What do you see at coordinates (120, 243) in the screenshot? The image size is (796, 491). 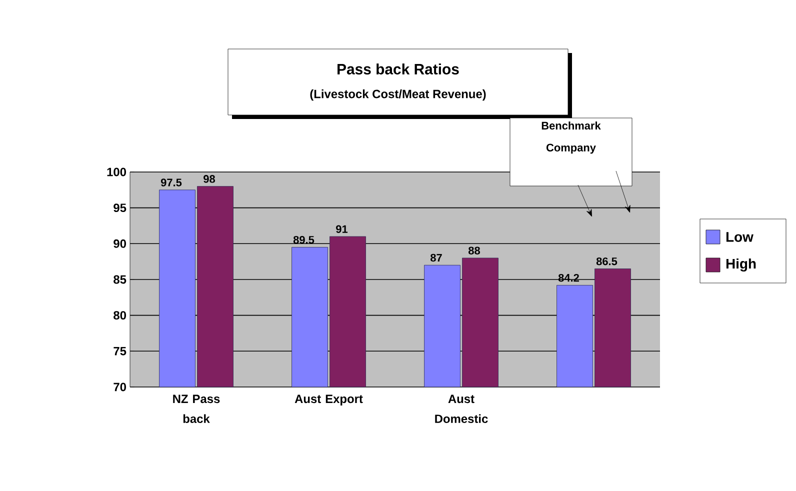 I see `y-tick-label: 90` at bounding box center [120, 243].